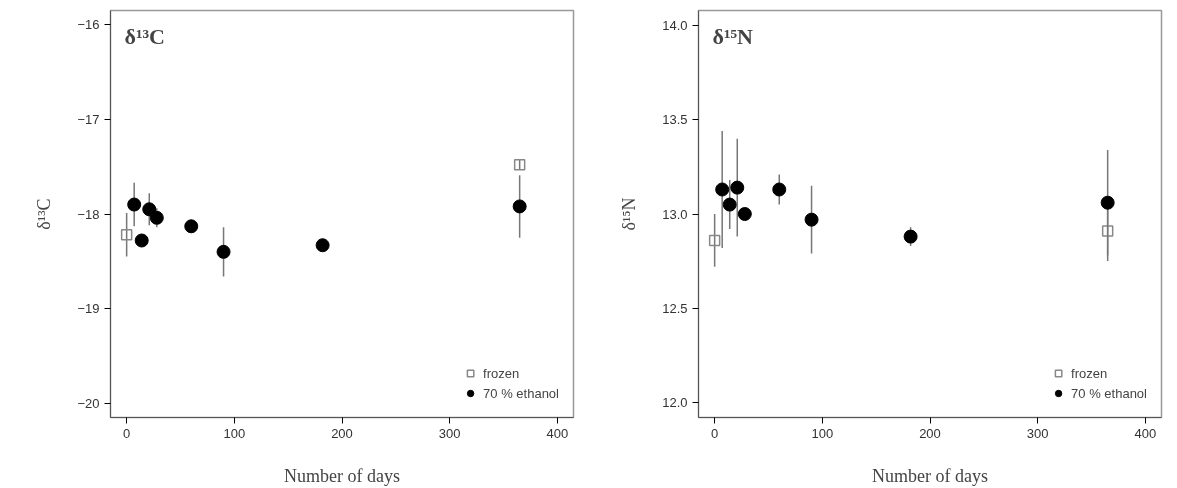 Image resolution: width=1177 pixels, height=488 pixels. Describe the element at coordinates (733, 36) in the screenshot. I see `text: δ¹⁵N` at that location.